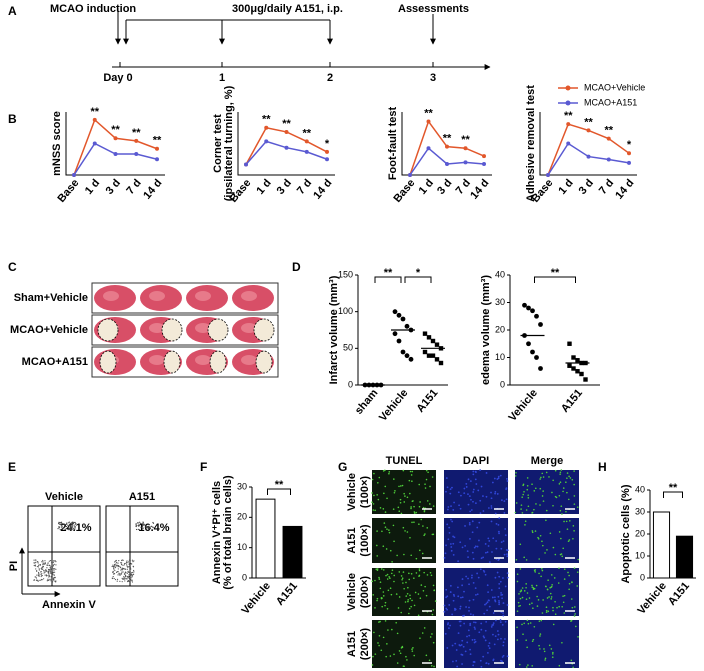 The image size is (704, 671). What do you see at coordinates (57, 143) in the screenshot?
I see `y-axis-label: mNSS score` at bounding box center [57, 143].